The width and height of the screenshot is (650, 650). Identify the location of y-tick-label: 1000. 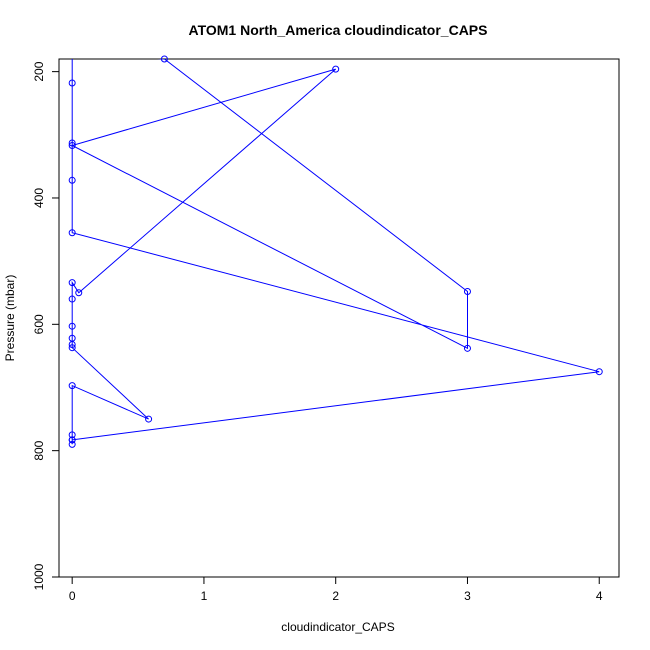
(39, 576).